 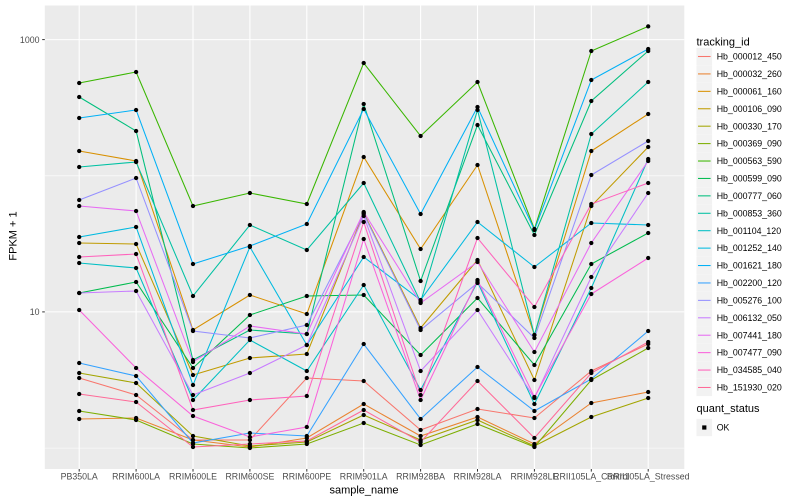 I want to click on svg-text: RRIM928LE, so click(x=534, y=476).